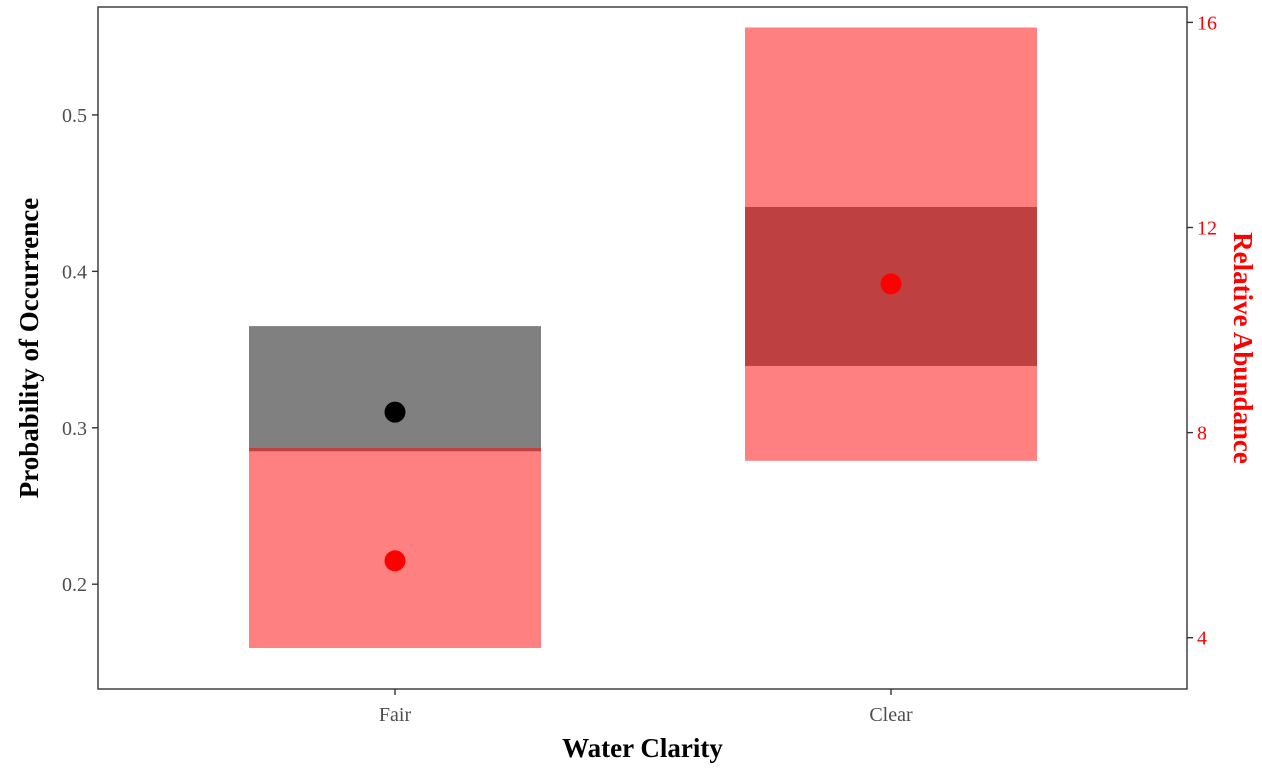 The height and width of the screenshot is (768, 1262). What do you see at coordinates (395, 389) in the screenshot?
I see `occurrence-interval-fair` at bounding box center [395, 389].